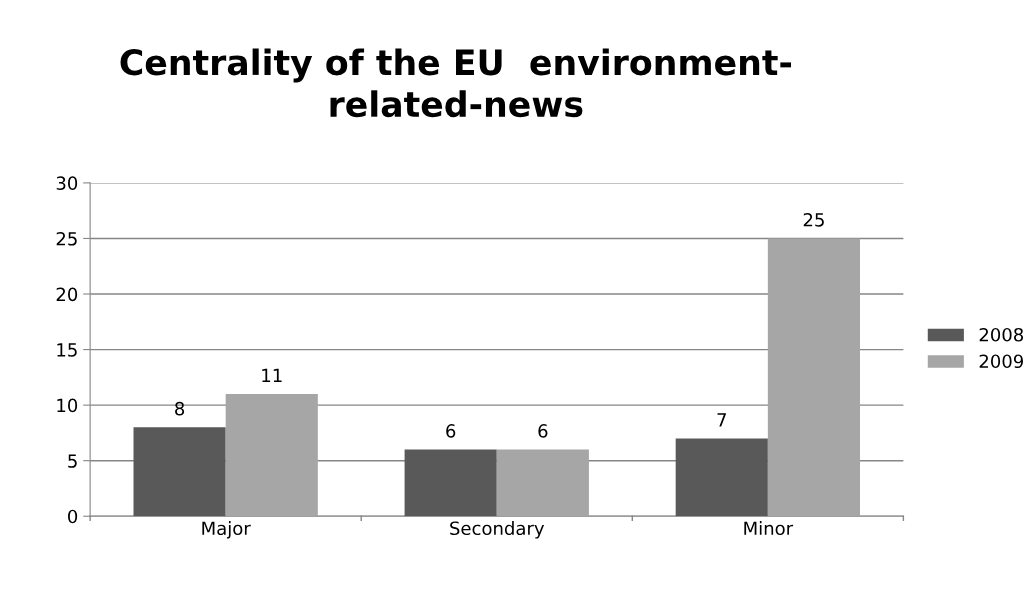 This screenshot has height=590, width=1036. What do you see at coordinates (769, 528) in the screenshot?
I see `x-tick-label: Minor` at bounding box center [769, 528].